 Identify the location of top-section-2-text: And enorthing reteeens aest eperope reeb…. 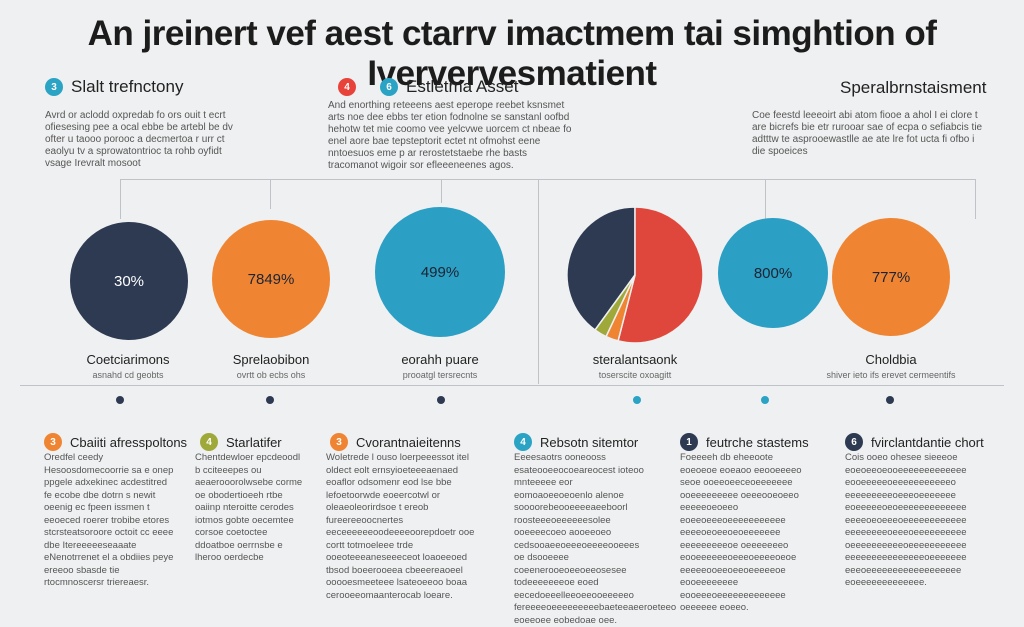
(450, 135).